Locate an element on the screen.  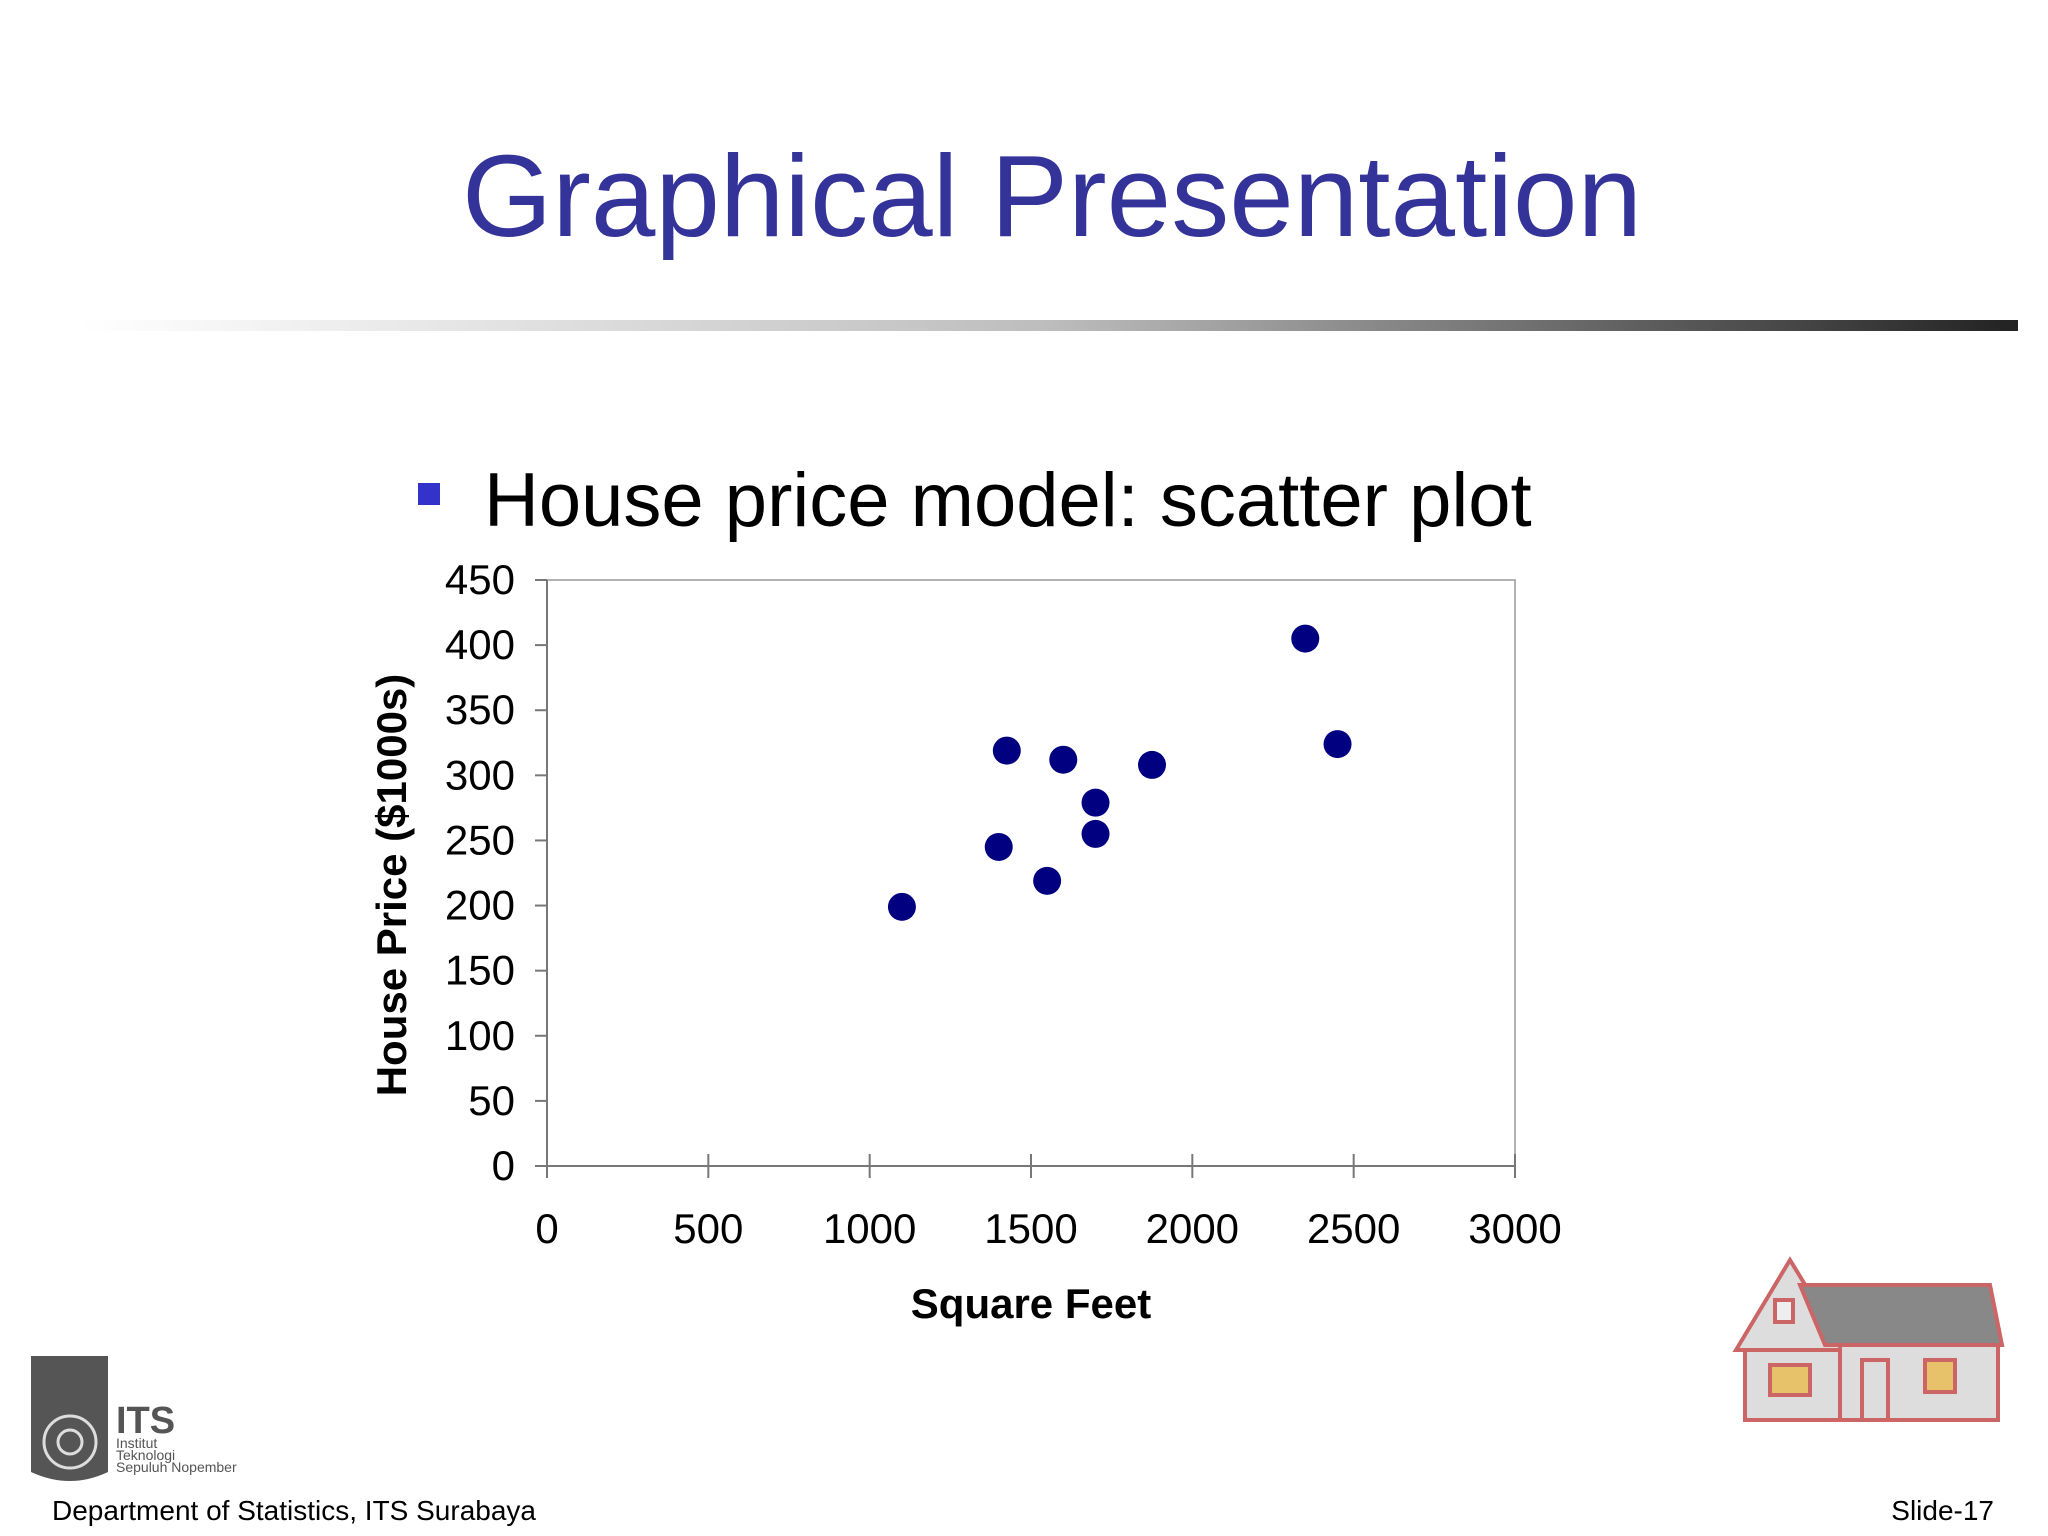
footer: Department of Statistics, ITS Surabaya is located at coordinates (294, 1510).